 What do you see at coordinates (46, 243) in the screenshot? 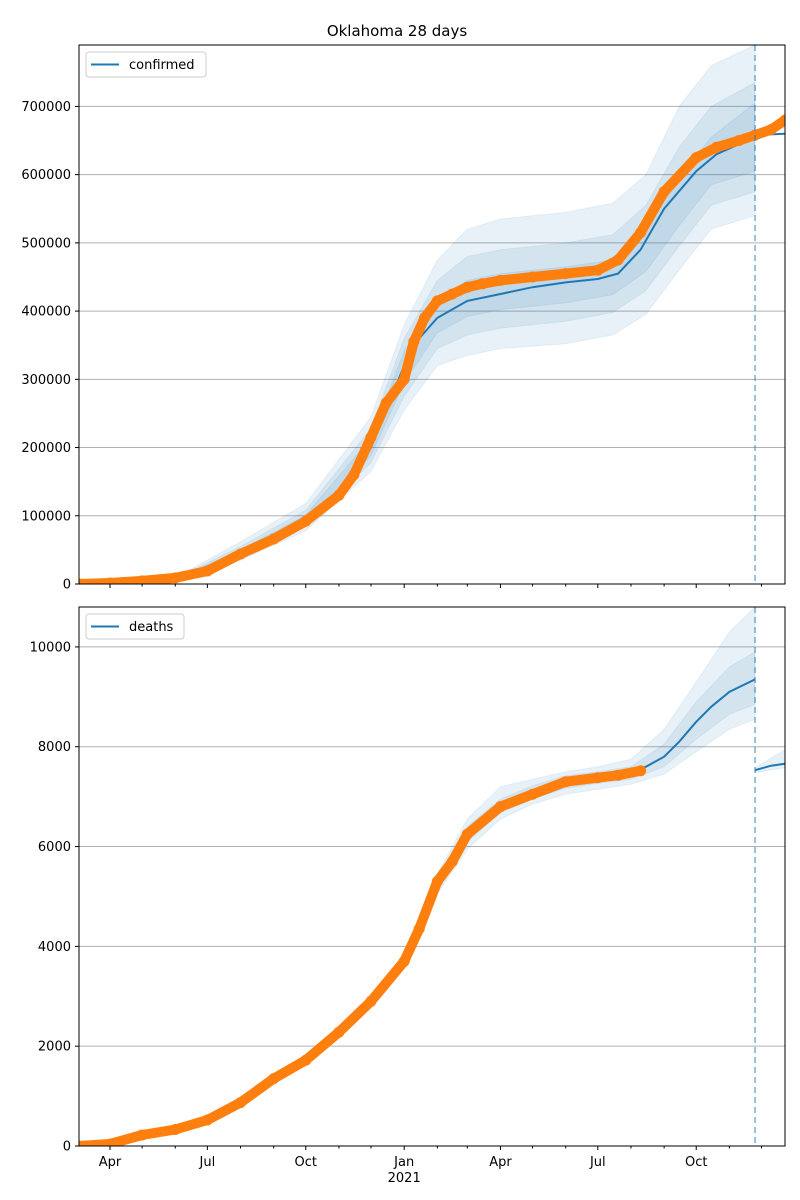
I see `y-tick-label: 500000` at bounding box center [46, 243].